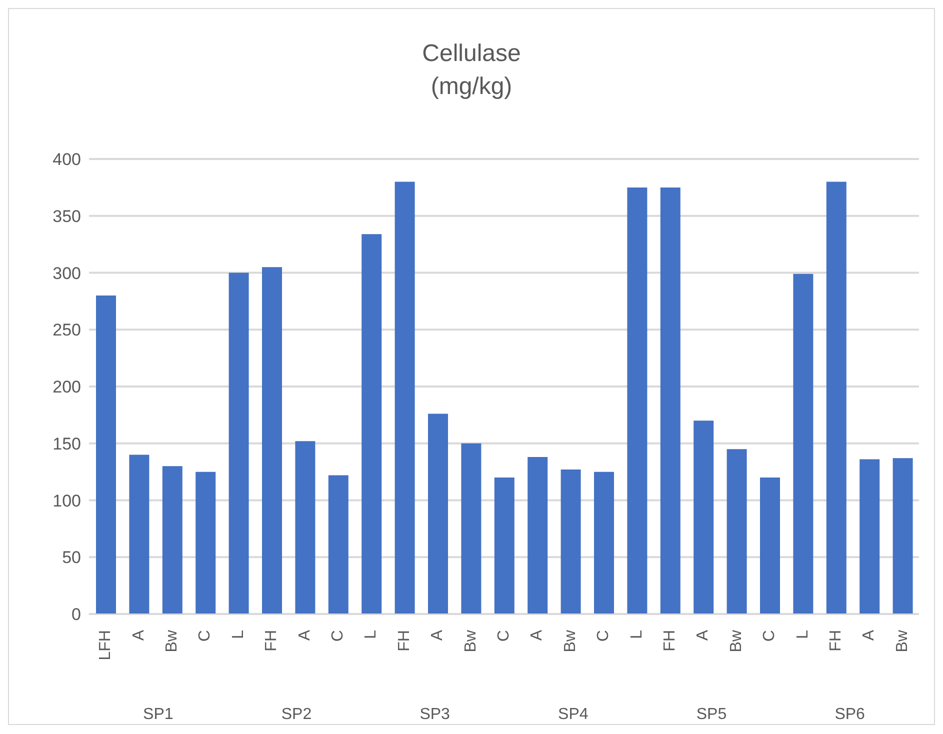 Image resolution: width=943 pixels, height=734 pixels. What do you see at coordinates (66, 330) in the screenshot?
I see `y-tick-label: 250` at bounding box center [66, 330].